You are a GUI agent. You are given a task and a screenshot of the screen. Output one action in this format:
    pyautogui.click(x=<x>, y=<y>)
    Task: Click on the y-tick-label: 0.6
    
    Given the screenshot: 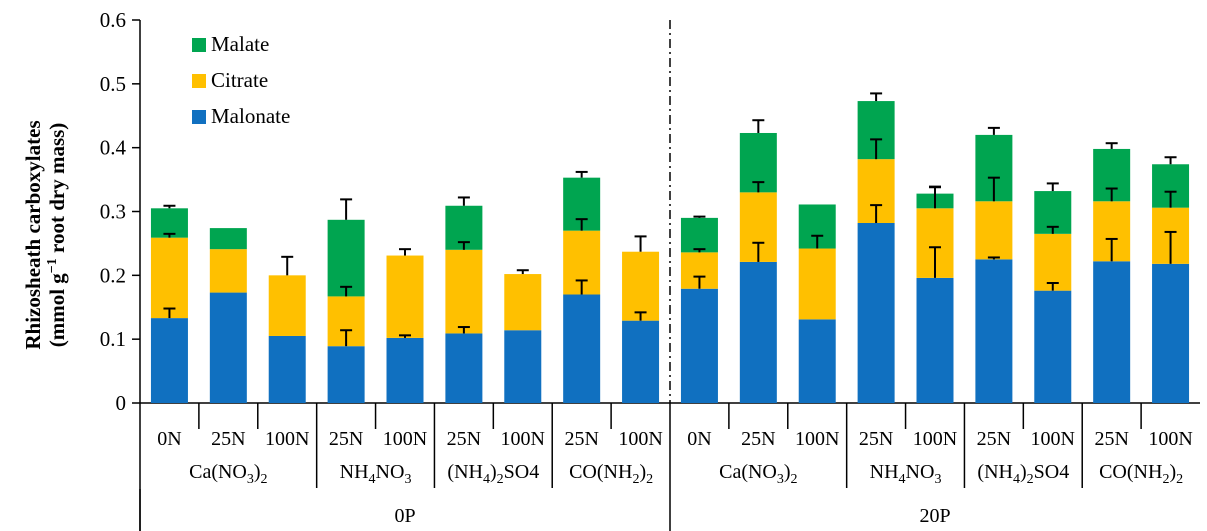 What is the action you would take?
    pyautogui.click(x=113, y=20)
    